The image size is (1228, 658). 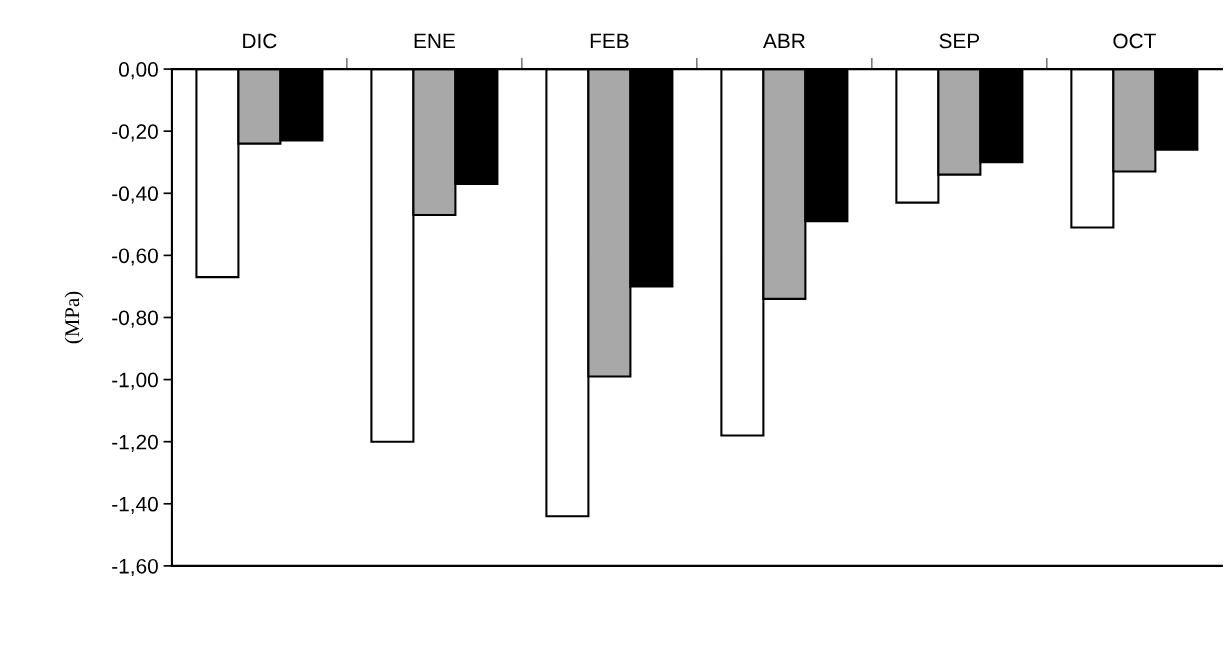 I want to click on x-tick-label: ABR, so click(x=784, y=41).